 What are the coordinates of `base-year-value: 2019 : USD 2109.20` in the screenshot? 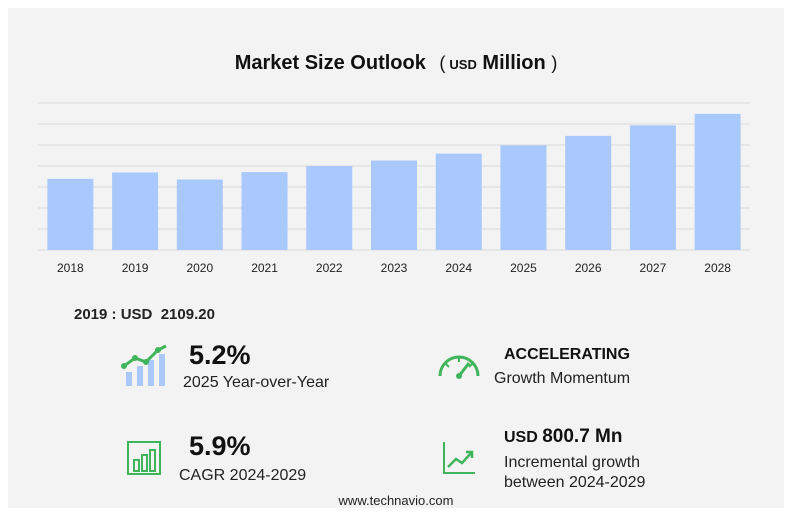 It's located at (144, 314).